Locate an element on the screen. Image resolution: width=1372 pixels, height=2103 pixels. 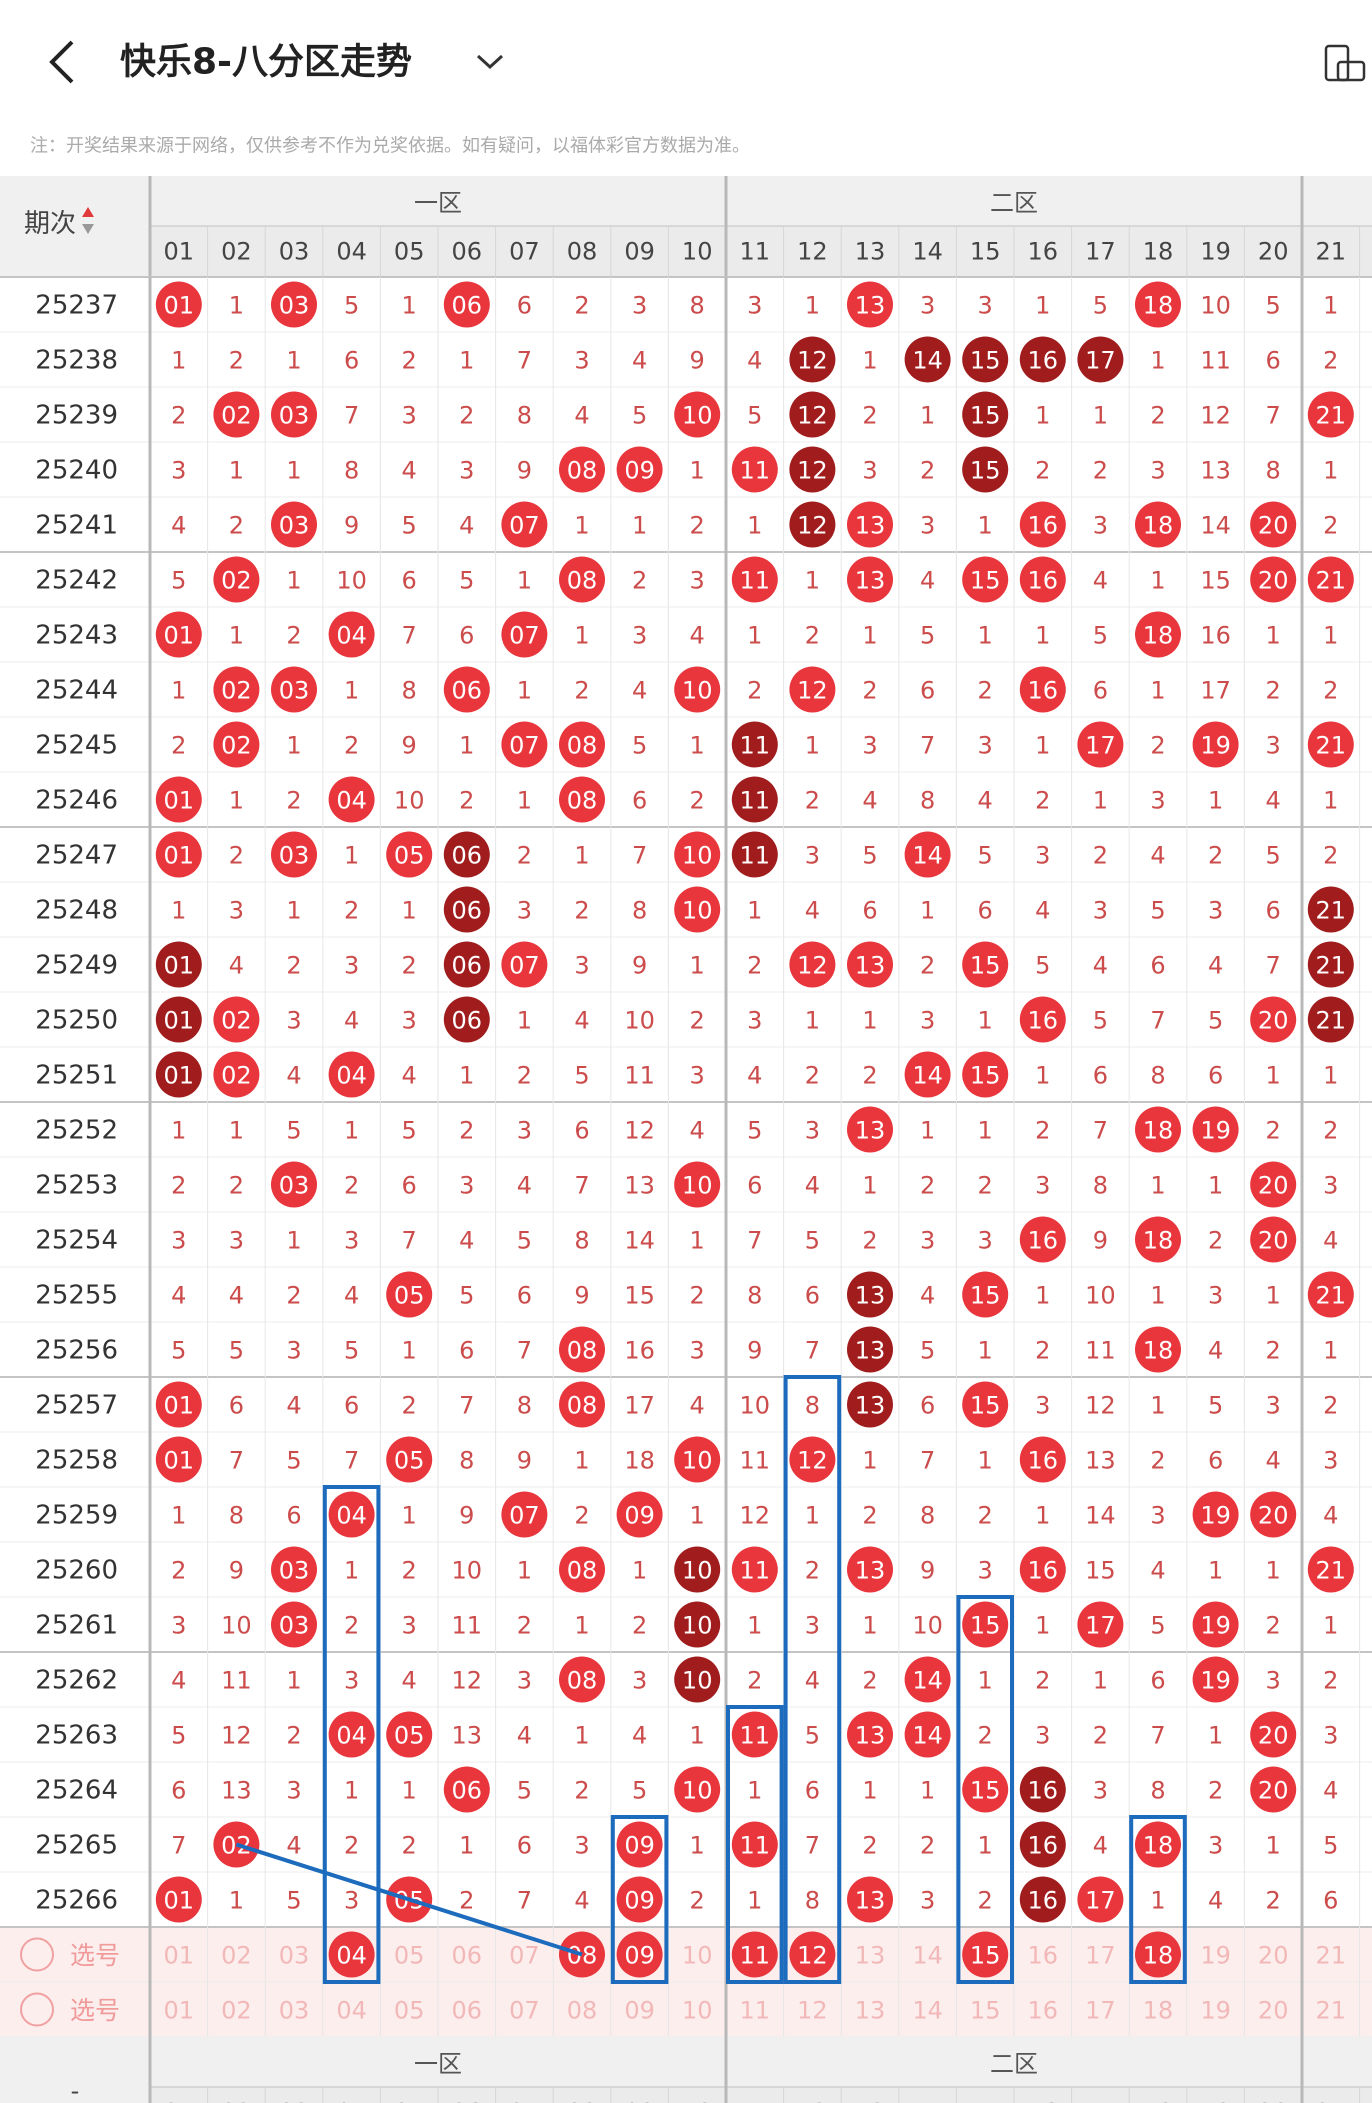
select-number: 16 is located at coordinates (1043, 1956).